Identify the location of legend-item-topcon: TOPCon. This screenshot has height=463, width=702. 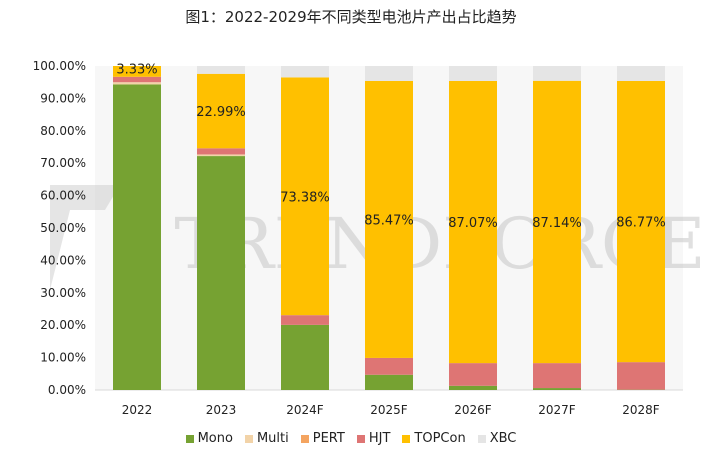
(434, 438).